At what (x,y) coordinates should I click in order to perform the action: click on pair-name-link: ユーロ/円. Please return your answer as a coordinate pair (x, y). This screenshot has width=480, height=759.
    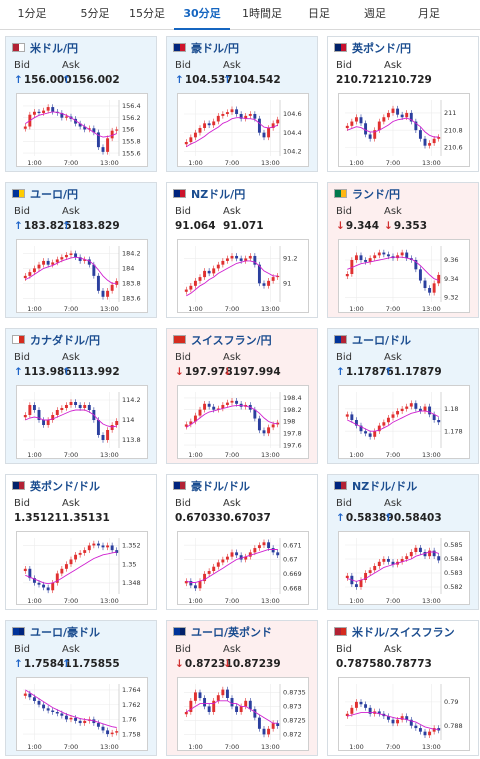
    Looking at the image, I should click on (54, 194).